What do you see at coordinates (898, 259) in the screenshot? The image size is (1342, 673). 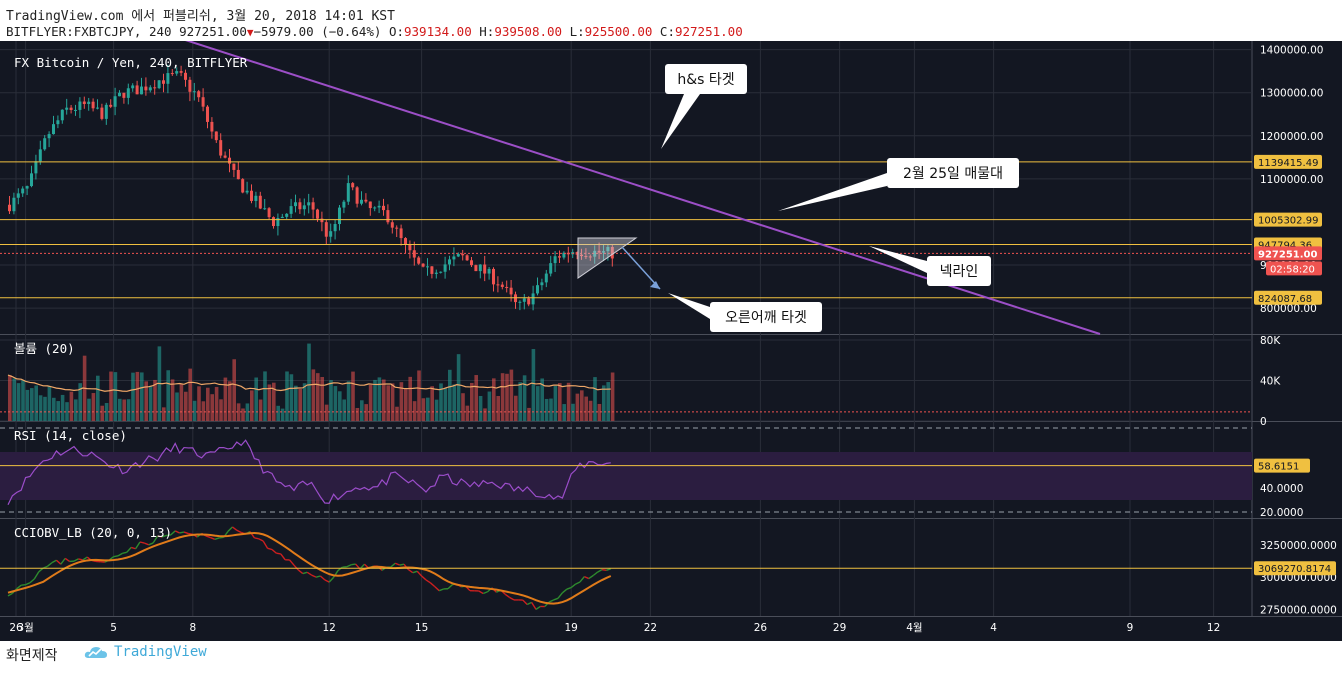 I see `callout-pointer` at bounding box center [898, 259].